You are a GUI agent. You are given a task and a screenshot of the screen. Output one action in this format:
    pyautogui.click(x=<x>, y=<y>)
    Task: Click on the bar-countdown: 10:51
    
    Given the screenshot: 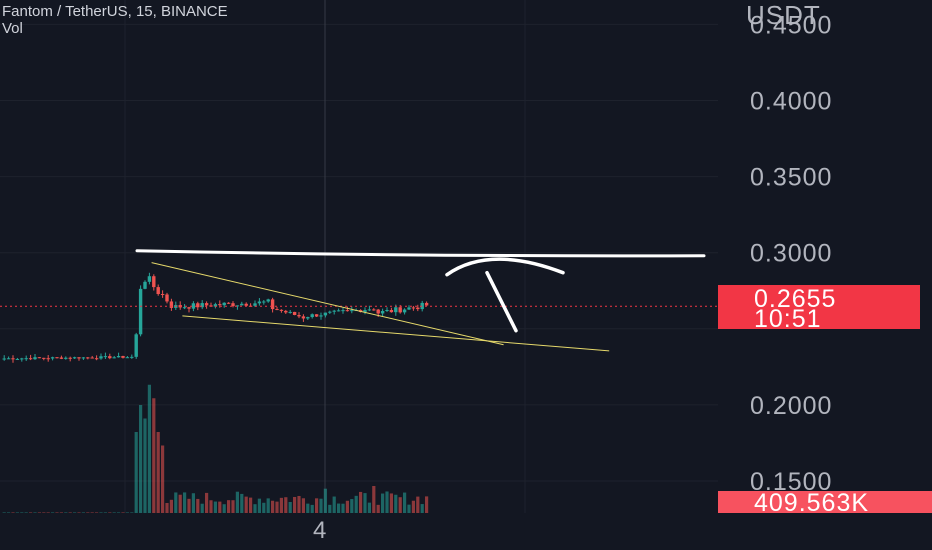 What is the action you would take?
    pyautogui.click(x=788, y=319)
    